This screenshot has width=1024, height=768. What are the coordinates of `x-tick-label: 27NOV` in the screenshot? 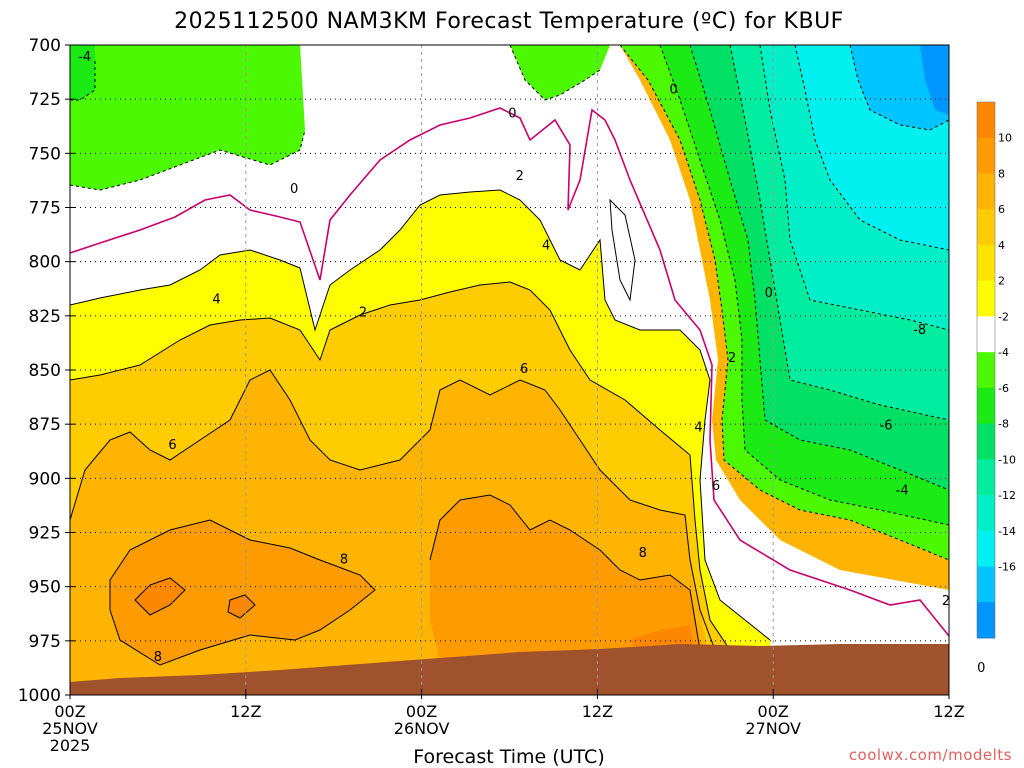 It's located at (773, 728).